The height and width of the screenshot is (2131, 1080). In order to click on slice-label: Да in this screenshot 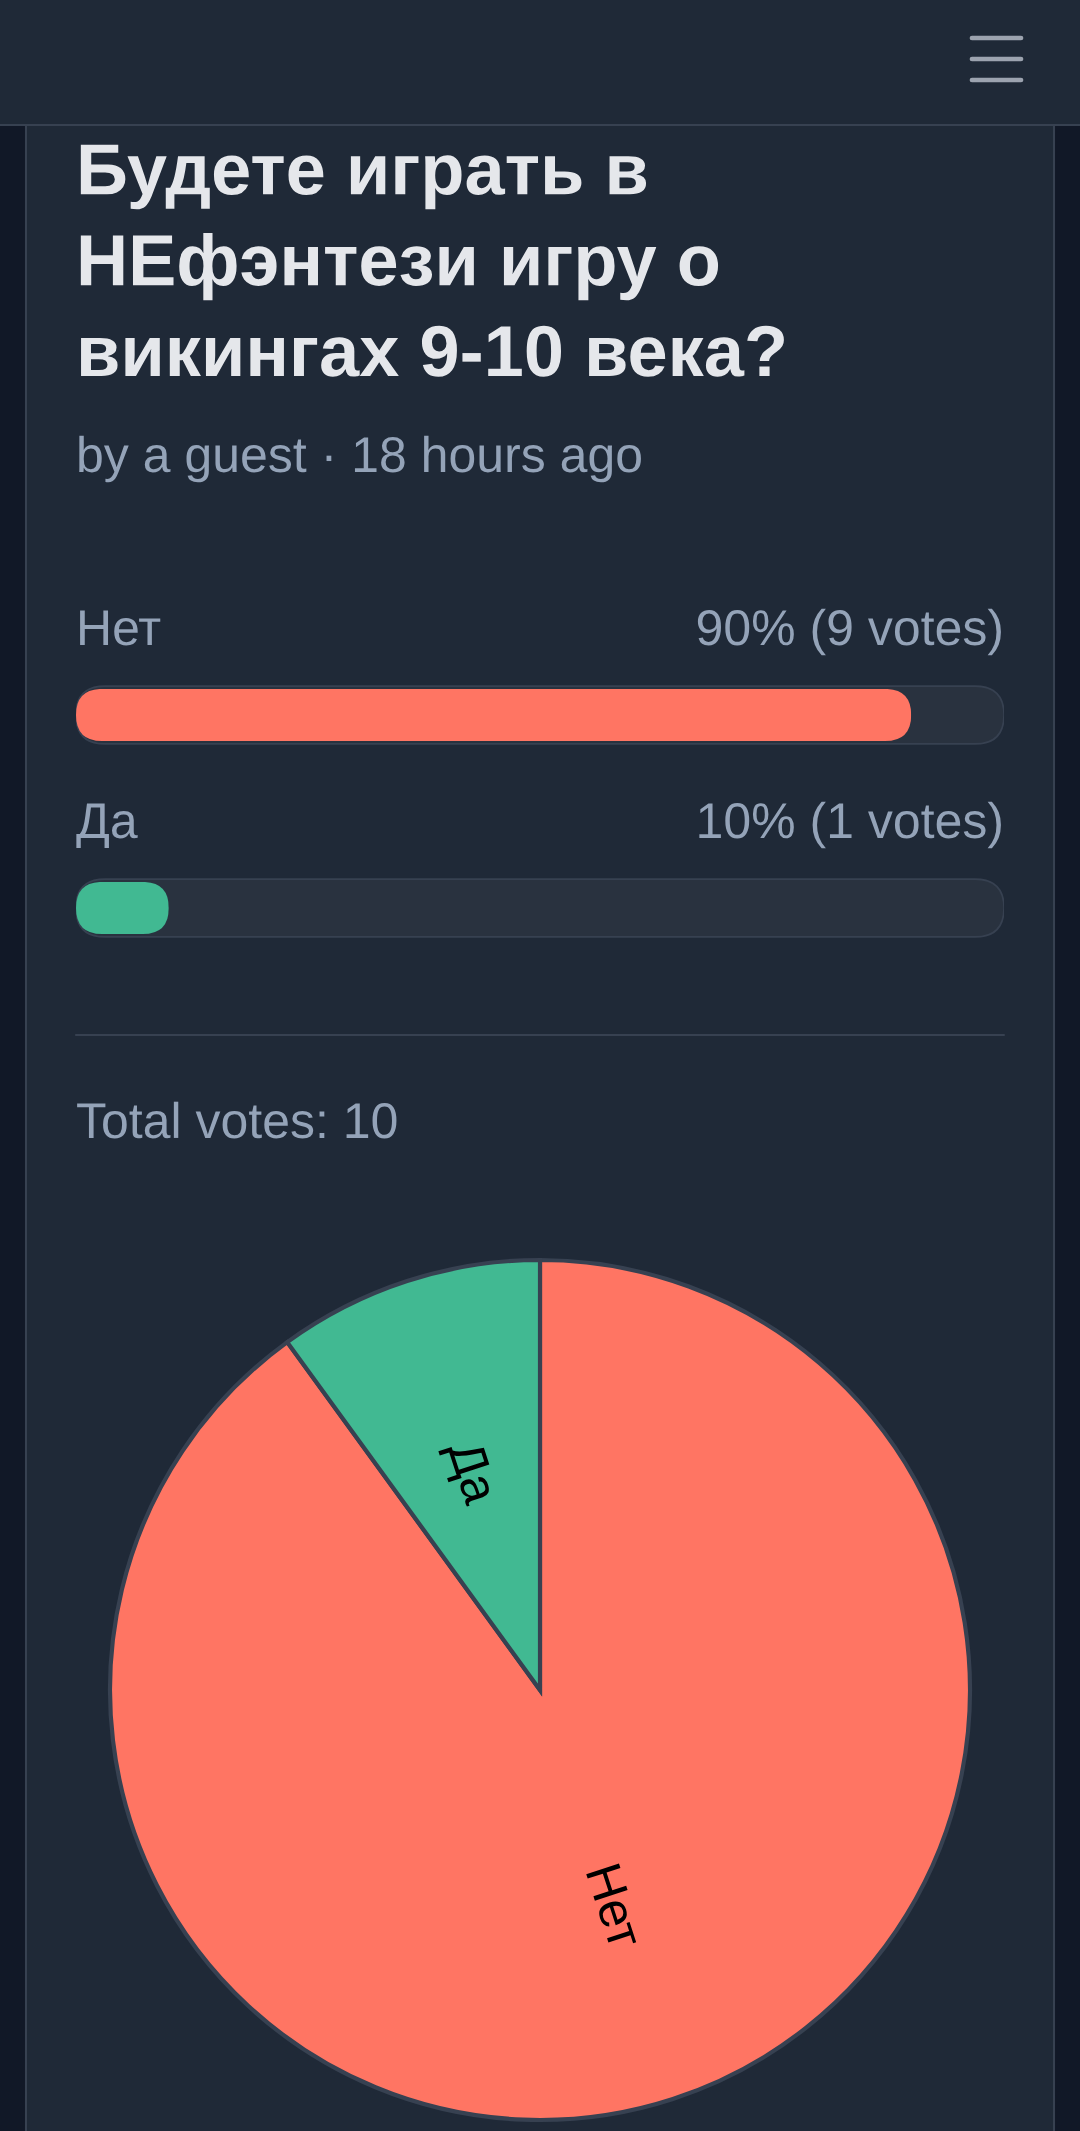, I will do `click(469, 1473)`.